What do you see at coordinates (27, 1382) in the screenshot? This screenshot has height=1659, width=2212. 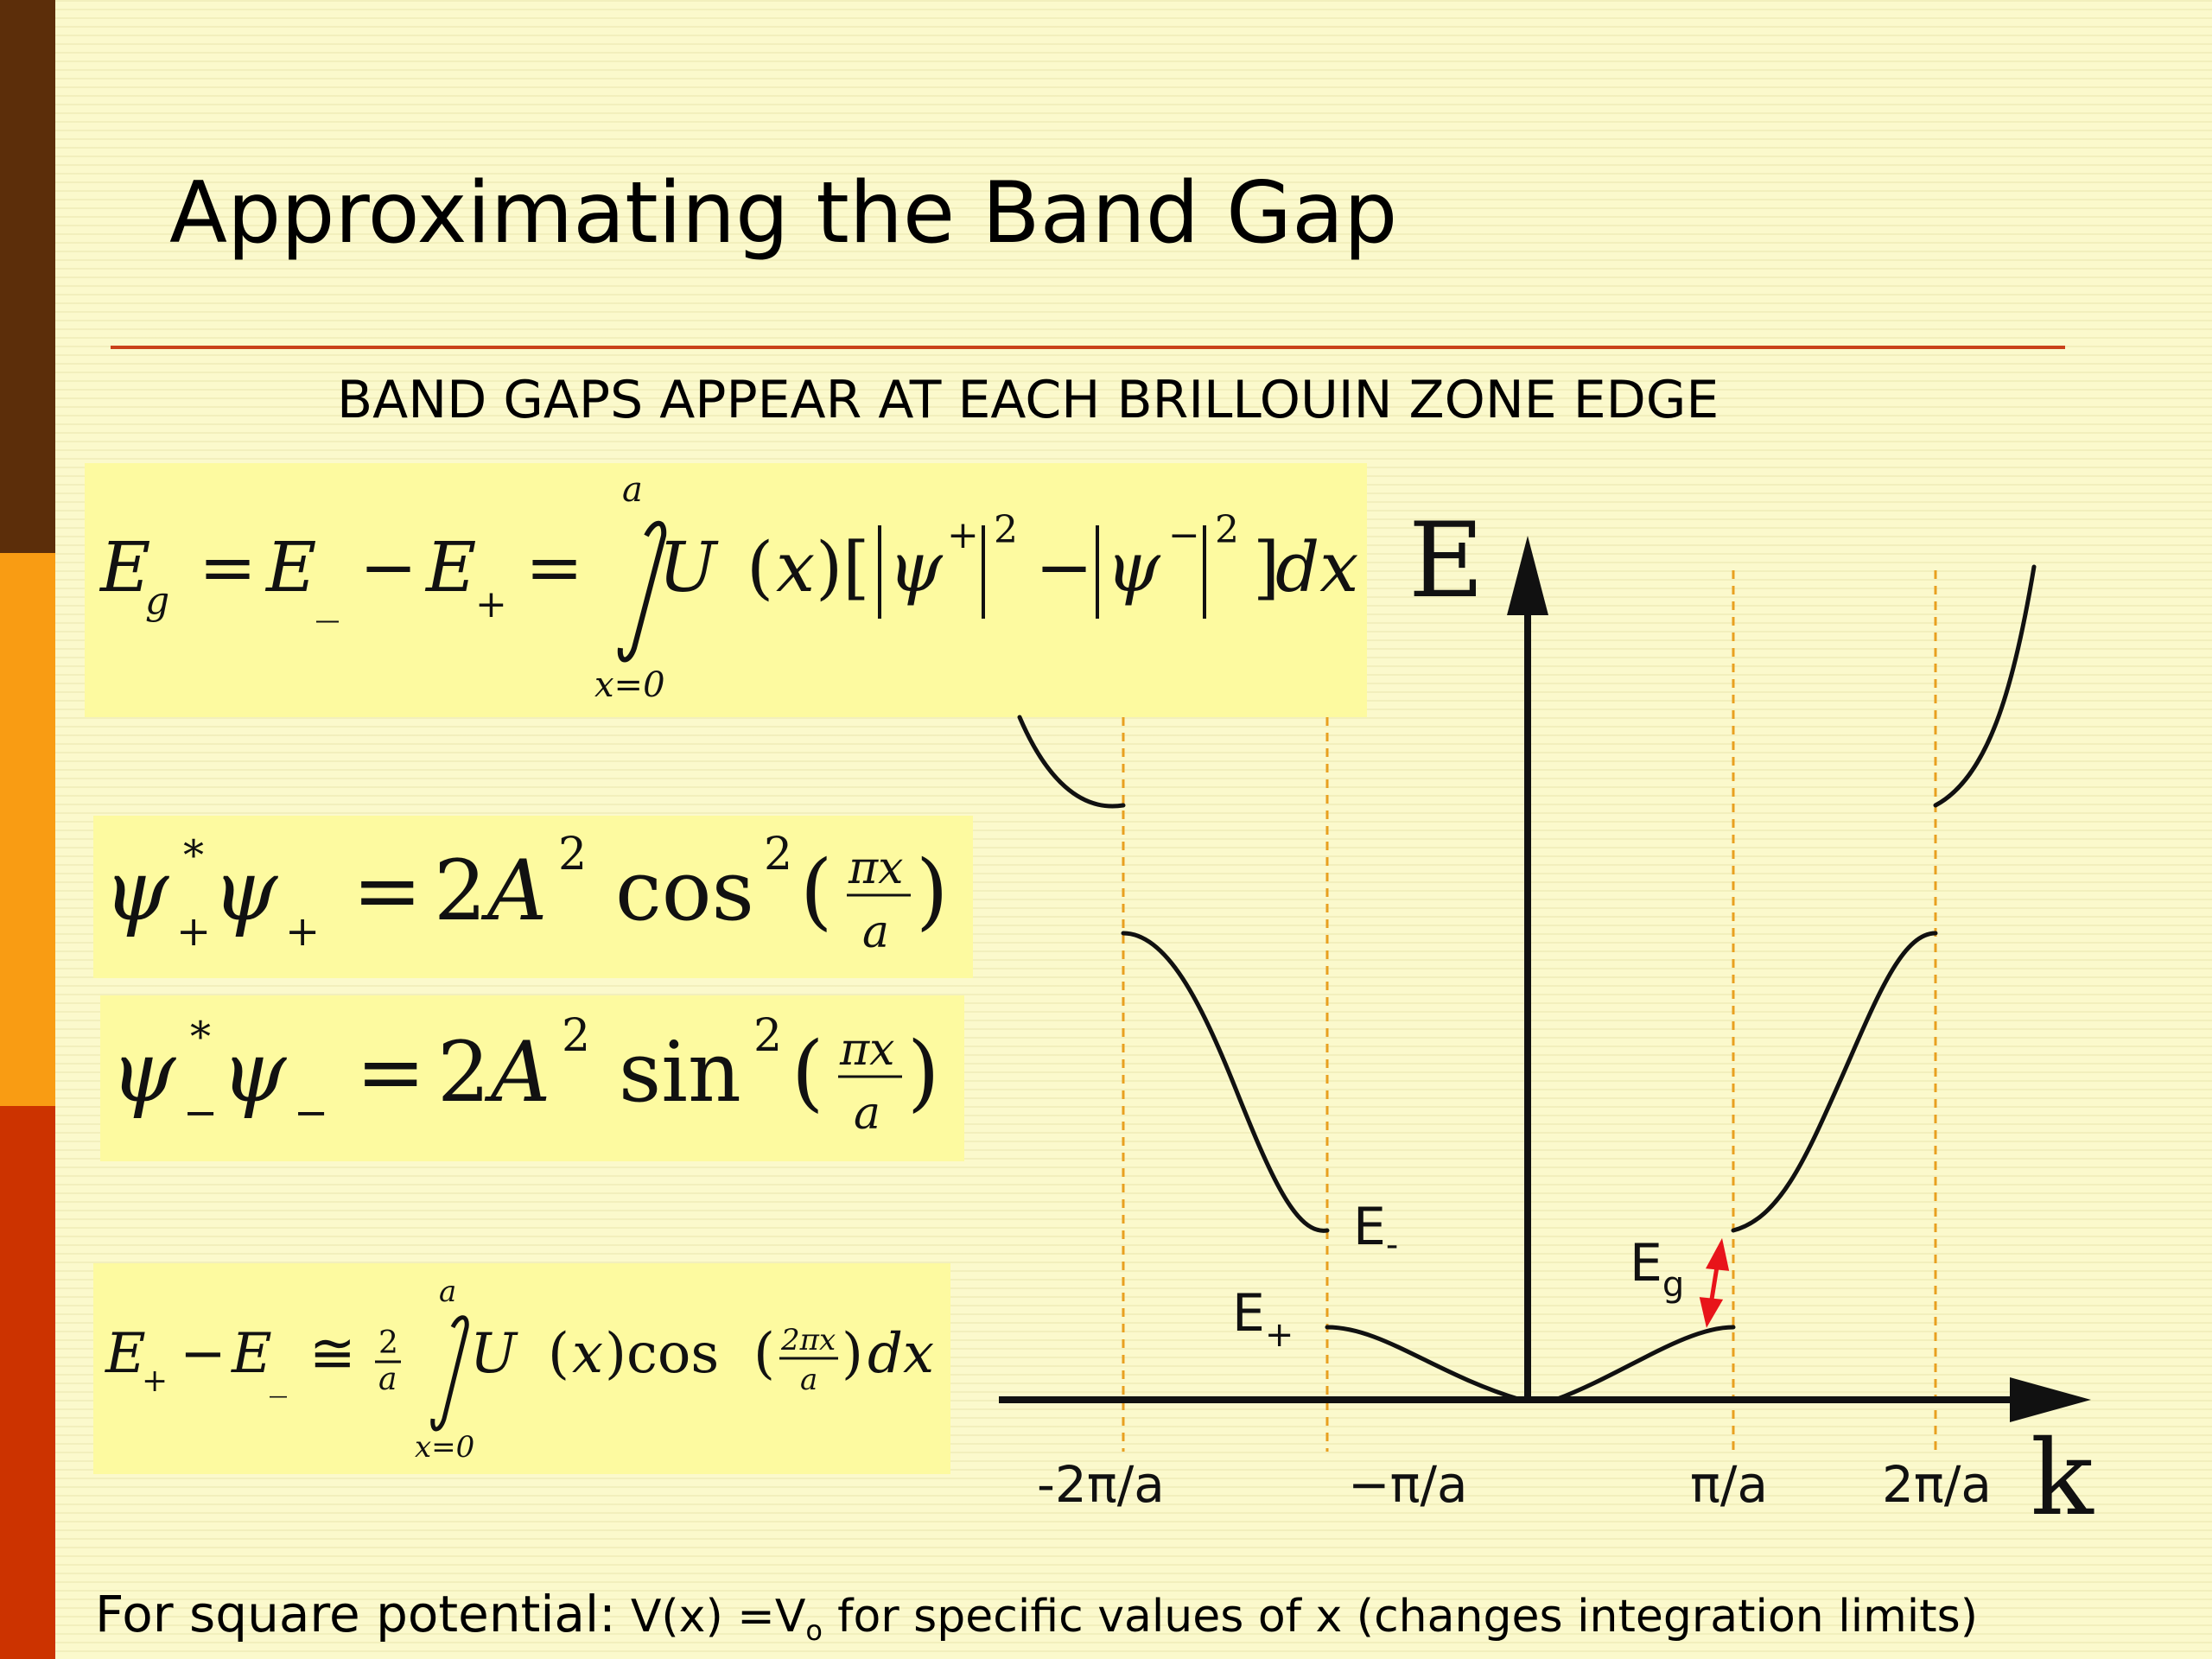 I see `sidebar-block-red` at bounding box center [27, 1382].